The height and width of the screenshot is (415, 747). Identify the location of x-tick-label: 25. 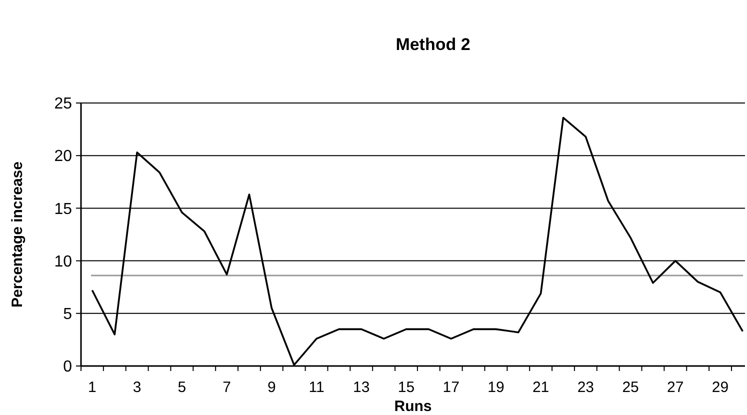
(630, 387).